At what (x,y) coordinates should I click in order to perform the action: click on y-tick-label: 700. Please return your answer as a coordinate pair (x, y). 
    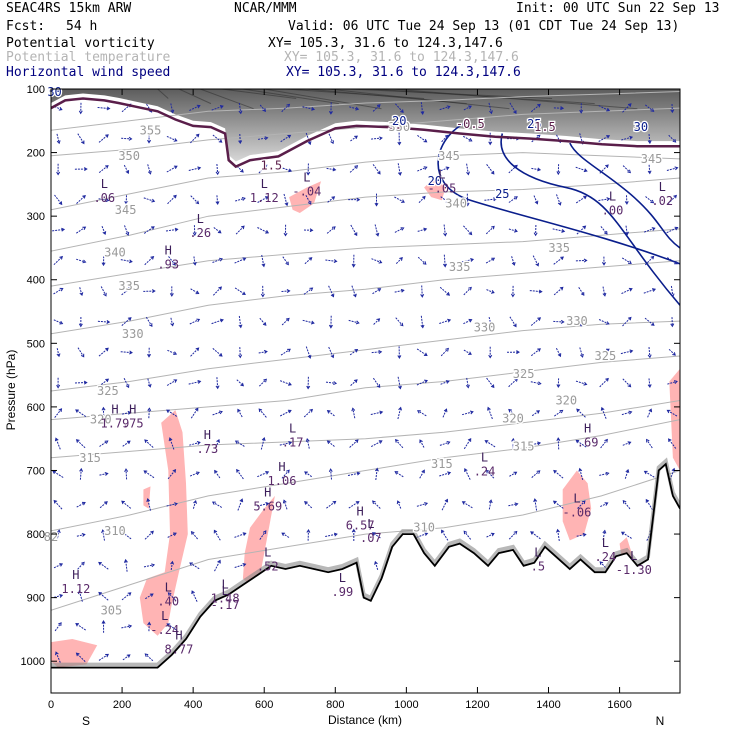
    Looking at the image, I should click on (36, 471).